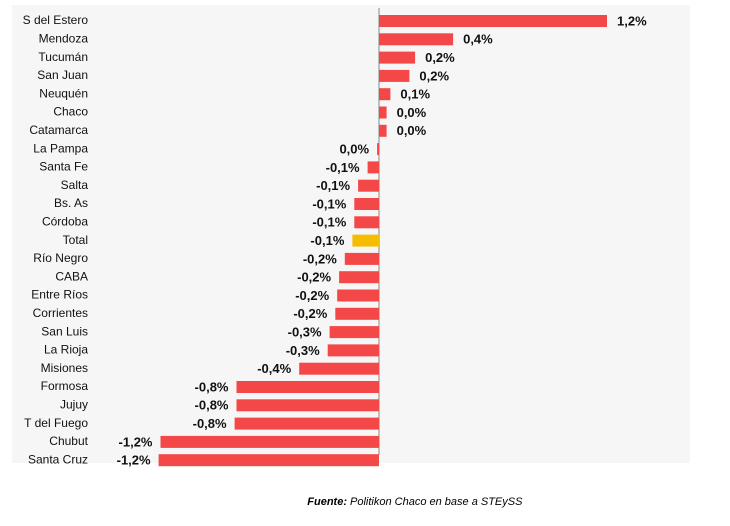  Describe the element at coordinates (478, 39) in the screenshot. I see `value-label: 0,4%` at that location.